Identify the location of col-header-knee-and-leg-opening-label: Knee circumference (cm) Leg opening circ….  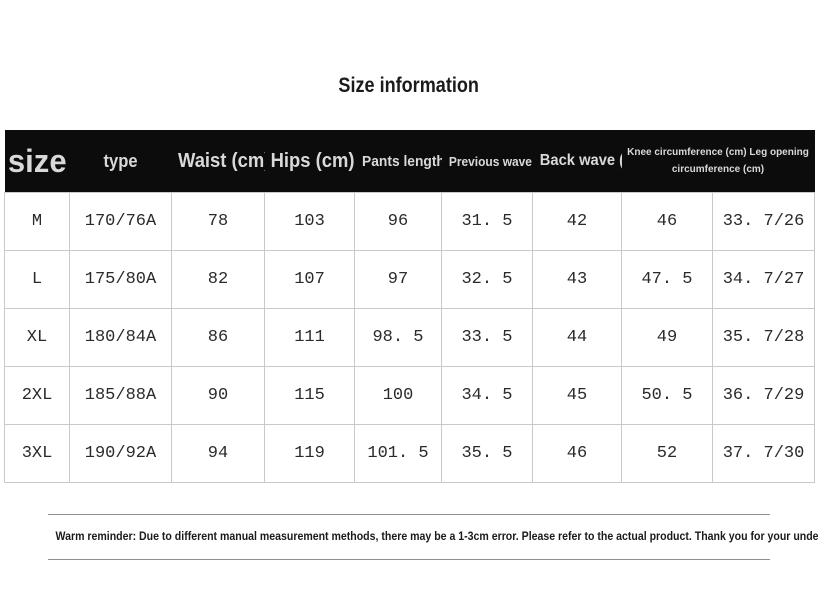
(718, 161).